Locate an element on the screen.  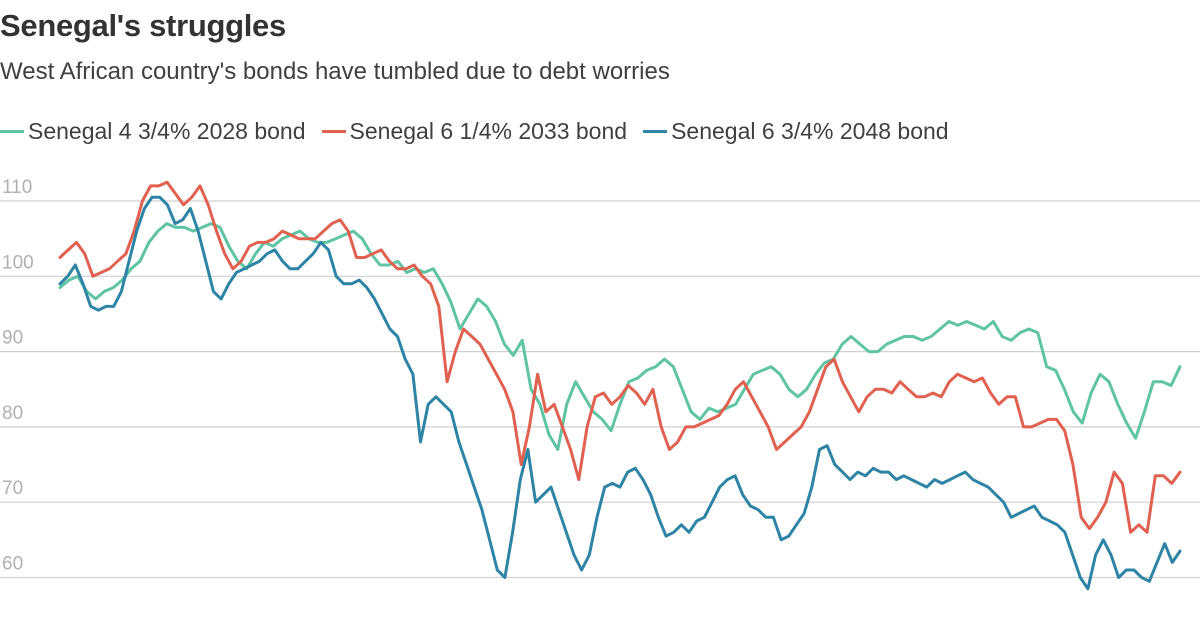
legend-label-2048: Senegal 6 3/4% 2048 bond is located at coordinates (810, 131).